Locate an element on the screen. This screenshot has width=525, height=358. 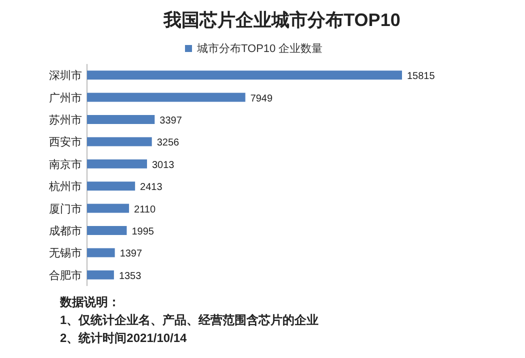
y-tick-label: 深圳市 is located at coordinates (65, 75).